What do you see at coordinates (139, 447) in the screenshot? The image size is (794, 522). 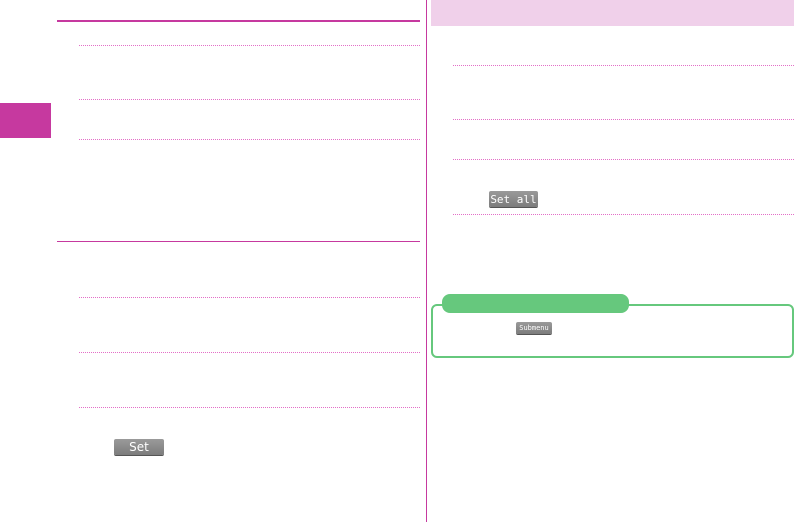 I see `set-button: Set` at bounding box center [139, 447].